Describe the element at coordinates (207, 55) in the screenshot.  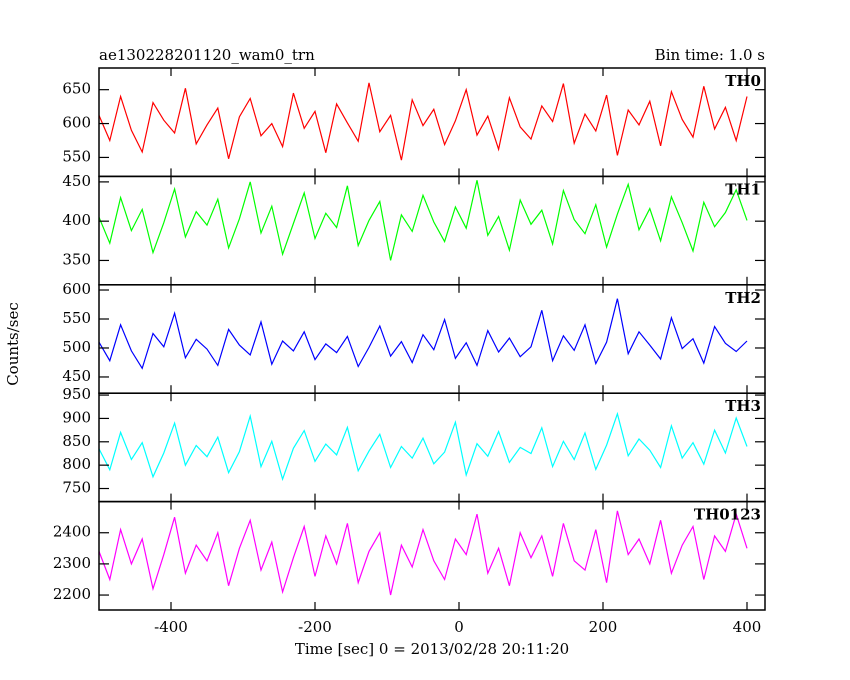
I see `chart-title: ae130228201120_wam0_trn` at that location.